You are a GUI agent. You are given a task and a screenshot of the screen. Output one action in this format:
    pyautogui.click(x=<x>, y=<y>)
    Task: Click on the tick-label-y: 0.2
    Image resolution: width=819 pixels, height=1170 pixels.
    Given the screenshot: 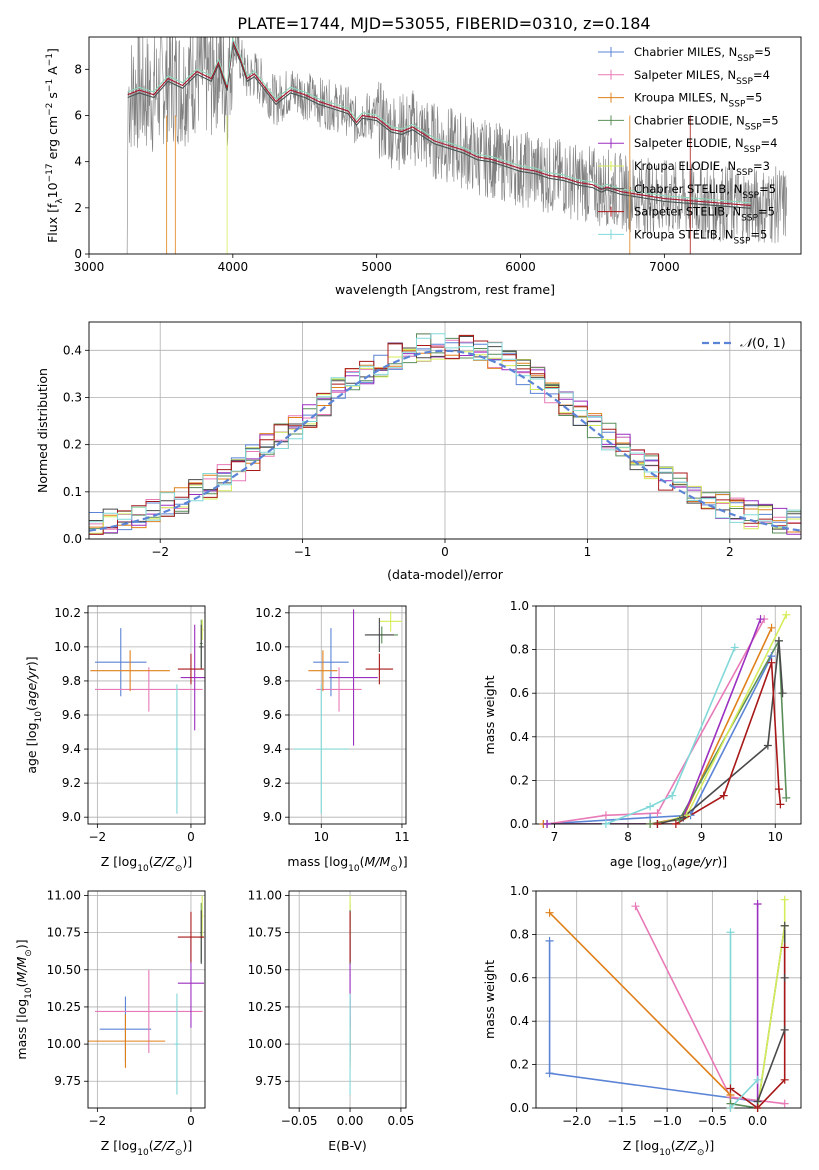 What is the action you would take?
    pyautogui.click(x=519, y=1065)
    